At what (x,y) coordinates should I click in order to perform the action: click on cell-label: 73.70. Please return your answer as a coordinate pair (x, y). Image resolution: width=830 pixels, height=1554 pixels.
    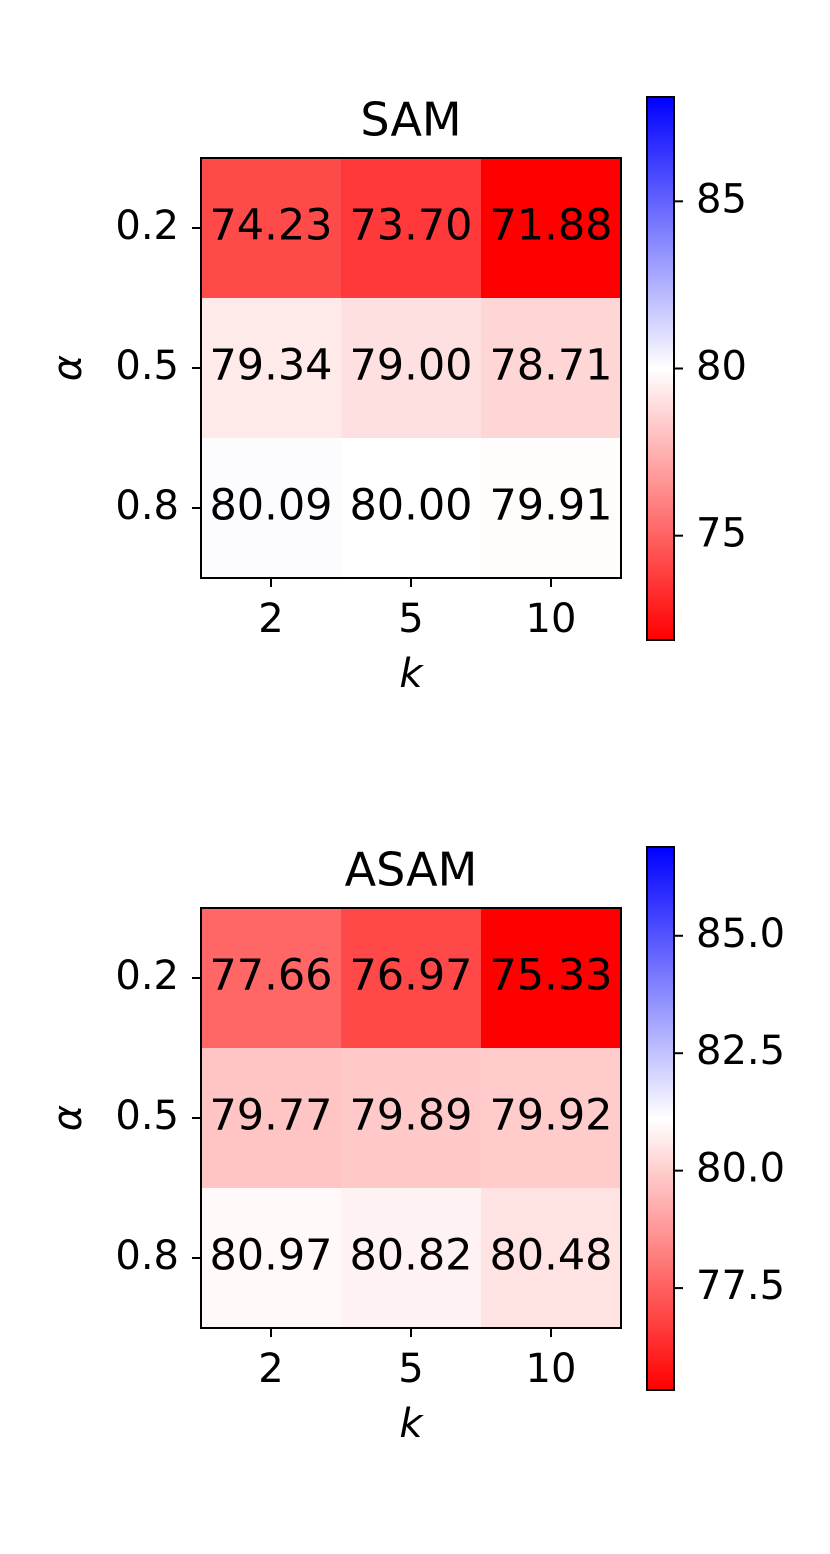
    Looking at the image, I should click on (410, 226).